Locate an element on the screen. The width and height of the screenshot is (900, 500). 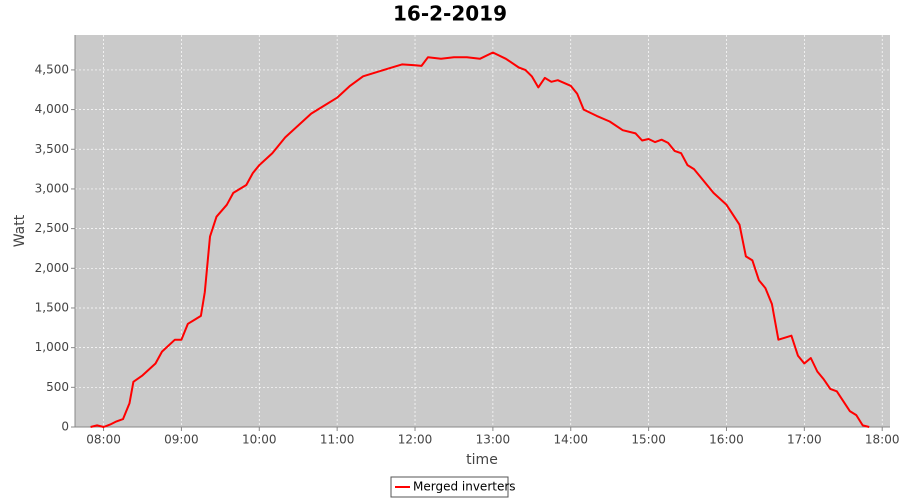
x-tick-label: 16:00 is located at coordinates (726, 440).